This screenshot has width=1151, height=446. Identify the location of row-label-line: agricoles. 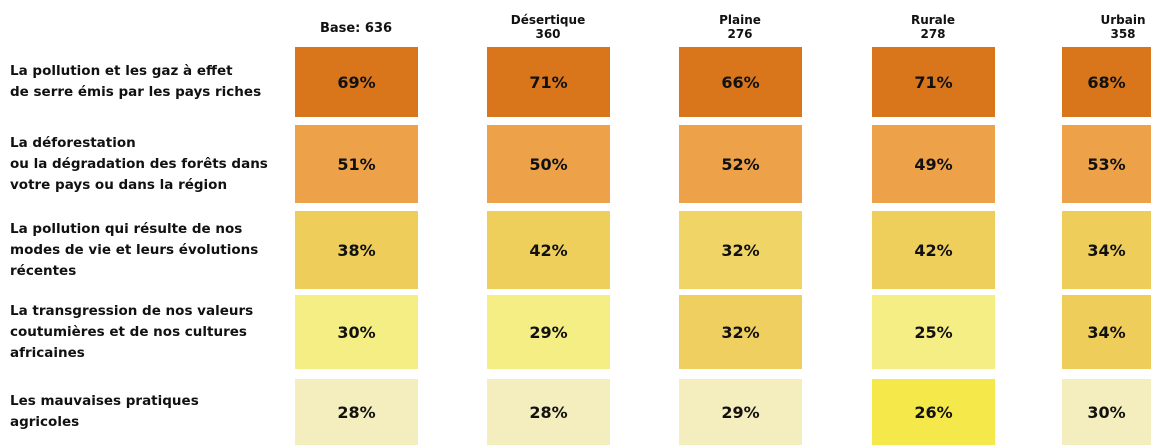
(45, 422).